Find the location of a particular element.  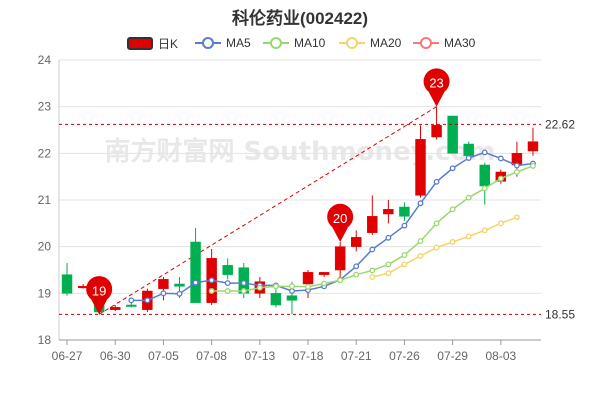

legend-item-ma30: MA30 is located at coordinates (444, 43).